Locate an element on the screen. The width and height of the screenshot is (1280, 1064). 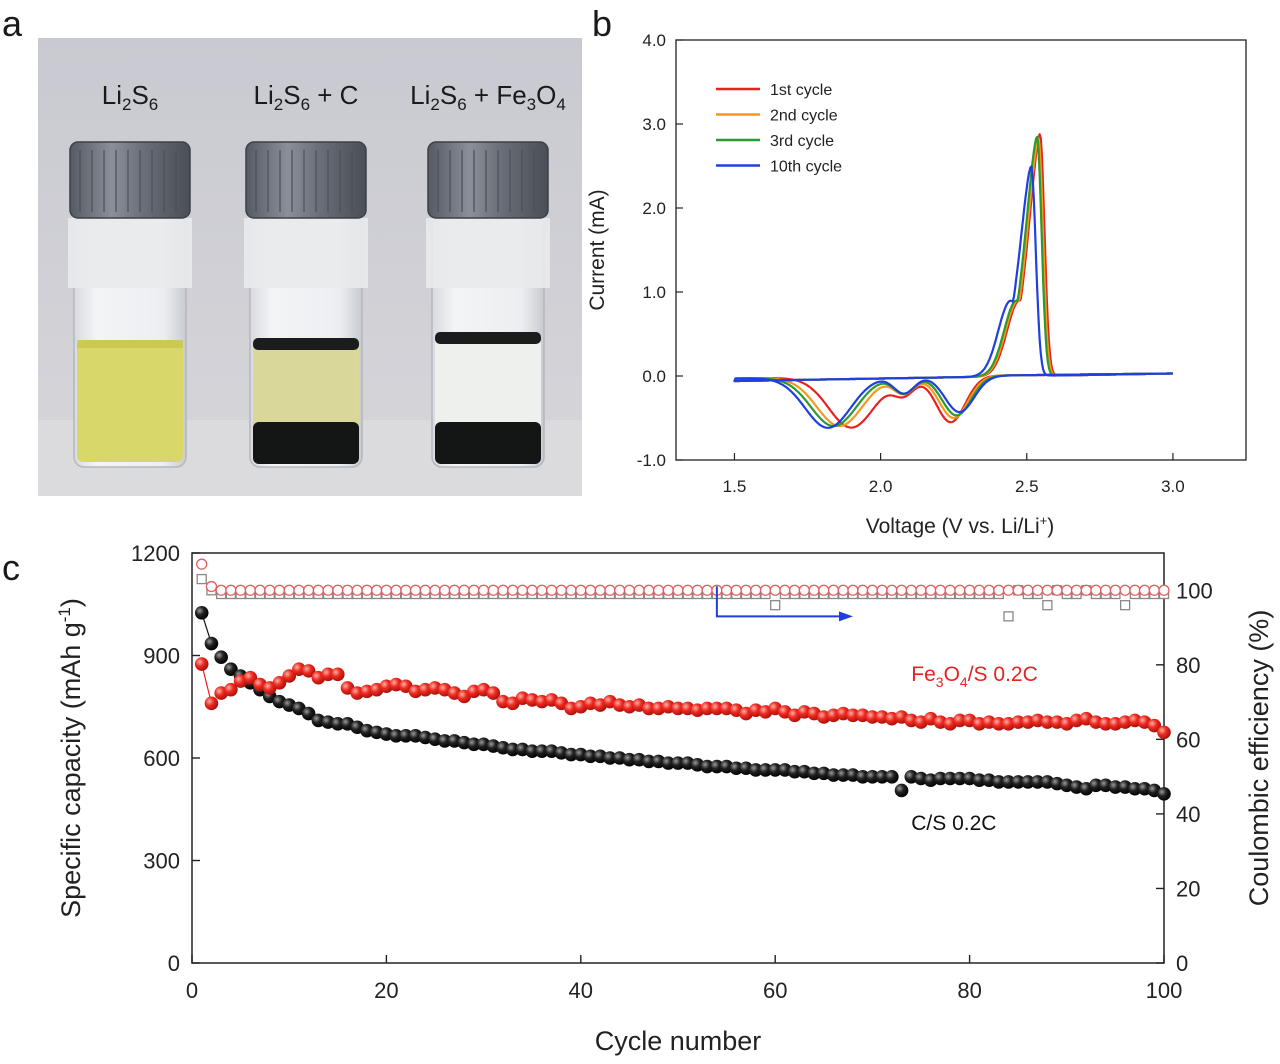
vial-liquid is located at coordinates (130, 401).